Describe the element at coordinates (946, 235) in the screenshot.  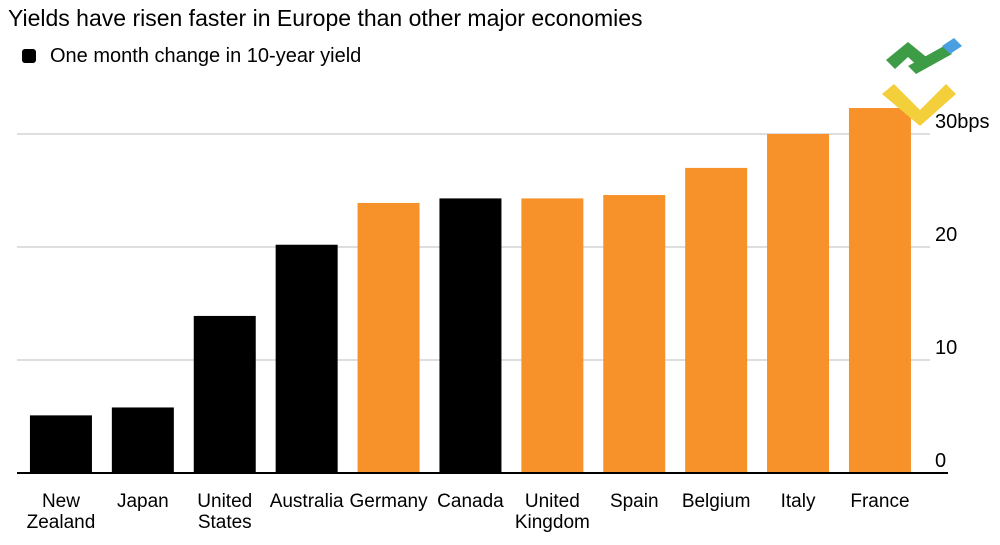
I see `y-tick-label: 20` at that location.